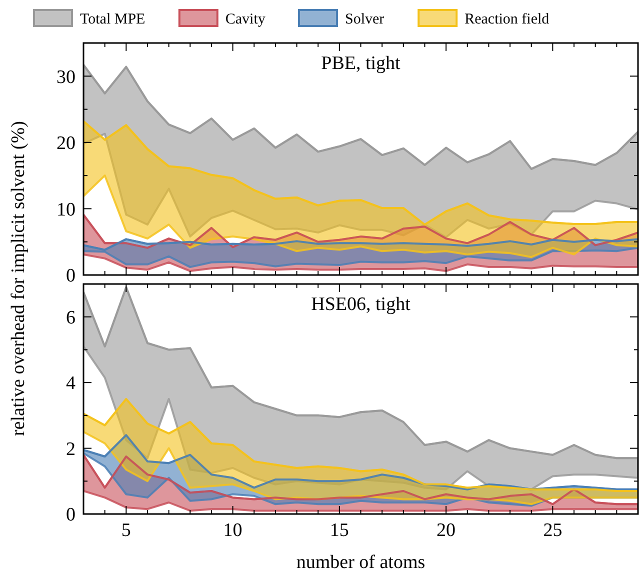 This screenshot has height=580, width=641. I want to click on legend-label: Cavity, so click(245, 19).